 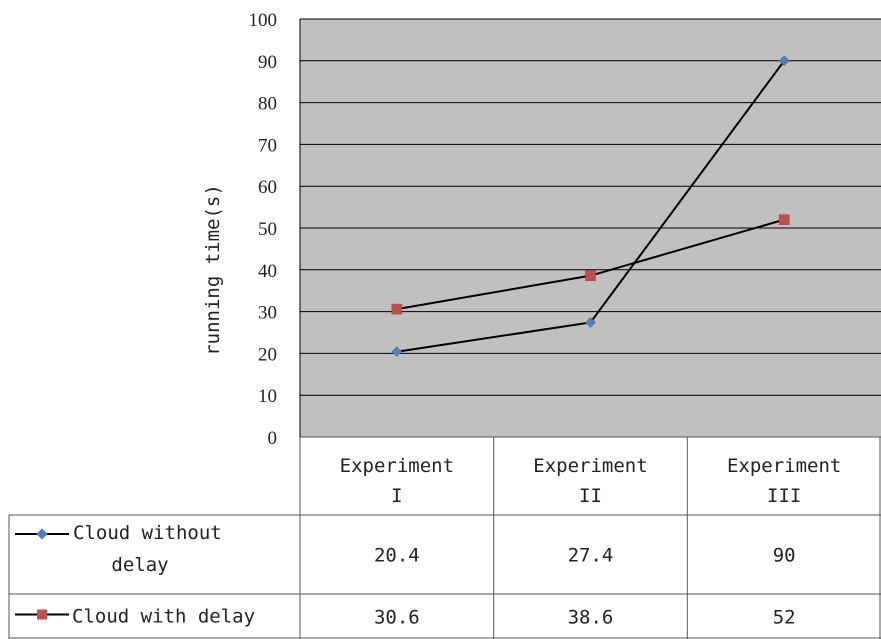 I want to click on legend-label: Cloud without delay, so click(x=147, y=549).